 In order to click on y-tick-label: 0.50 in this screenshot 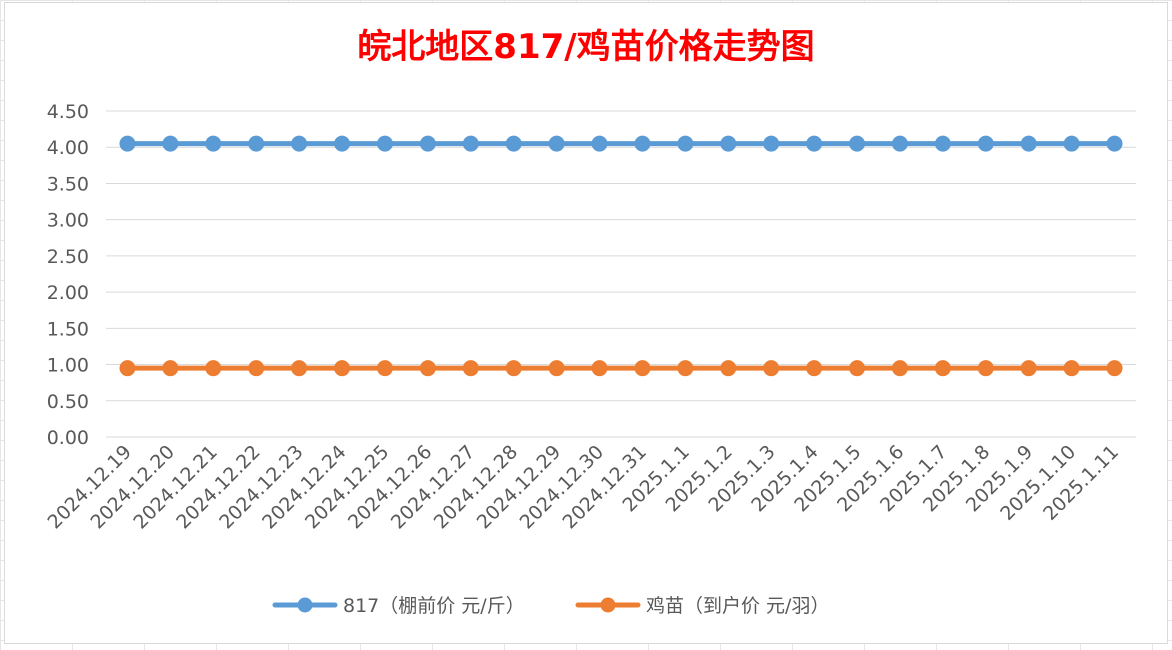, I will do `click(68, 402)`.